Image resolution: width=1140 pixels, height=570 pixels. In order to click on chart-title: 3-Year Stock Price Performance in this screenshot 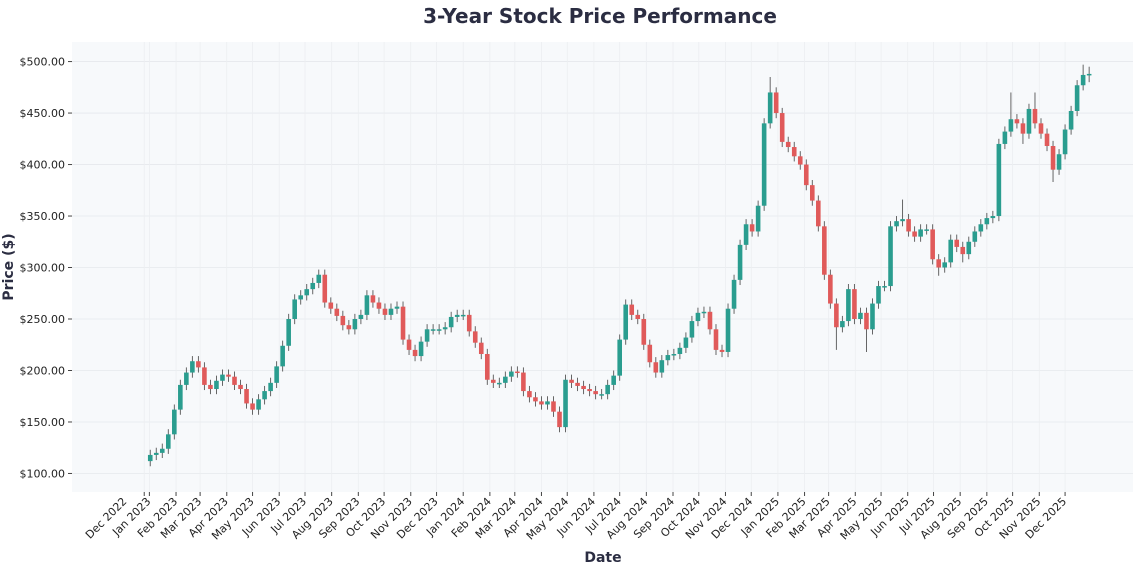, I will do `click(600, 16)`.